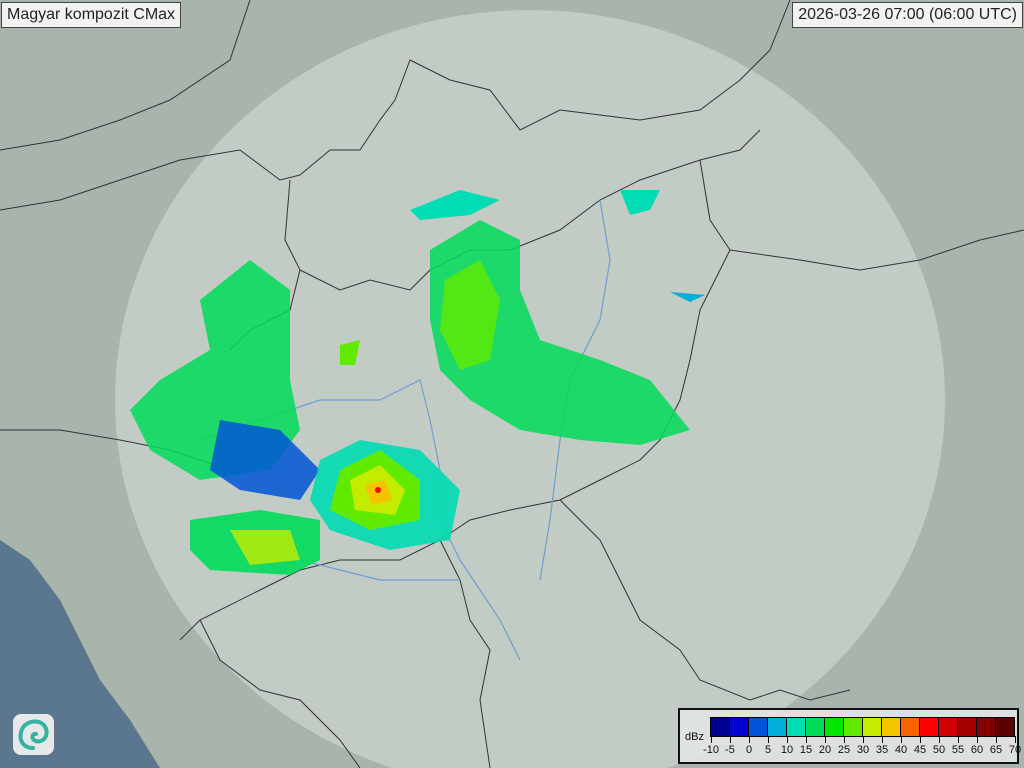 Image resolution: width=1024 pixels, height=768 pixels. Describe the element at coordinates (901, 750) in the screenshot. I see `legend-tick-label: 40` at that location.